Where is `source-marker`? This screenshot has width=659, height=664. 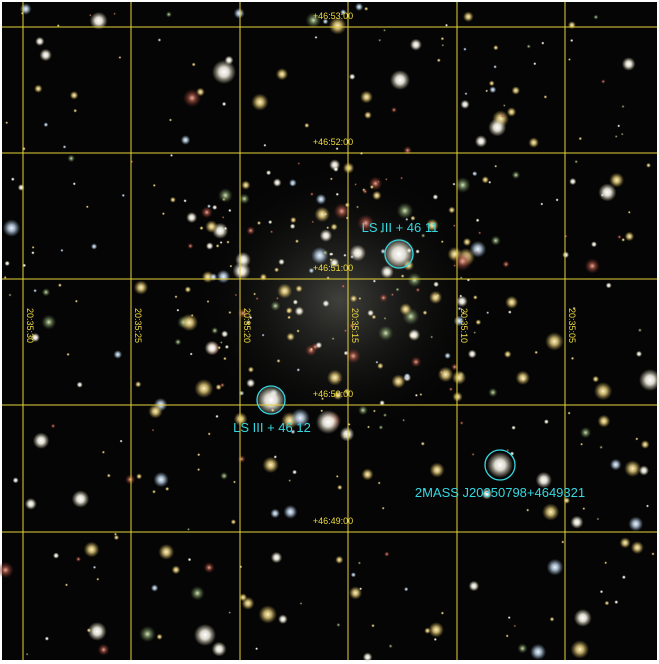 source-marker is located at coordinates (500, 465).